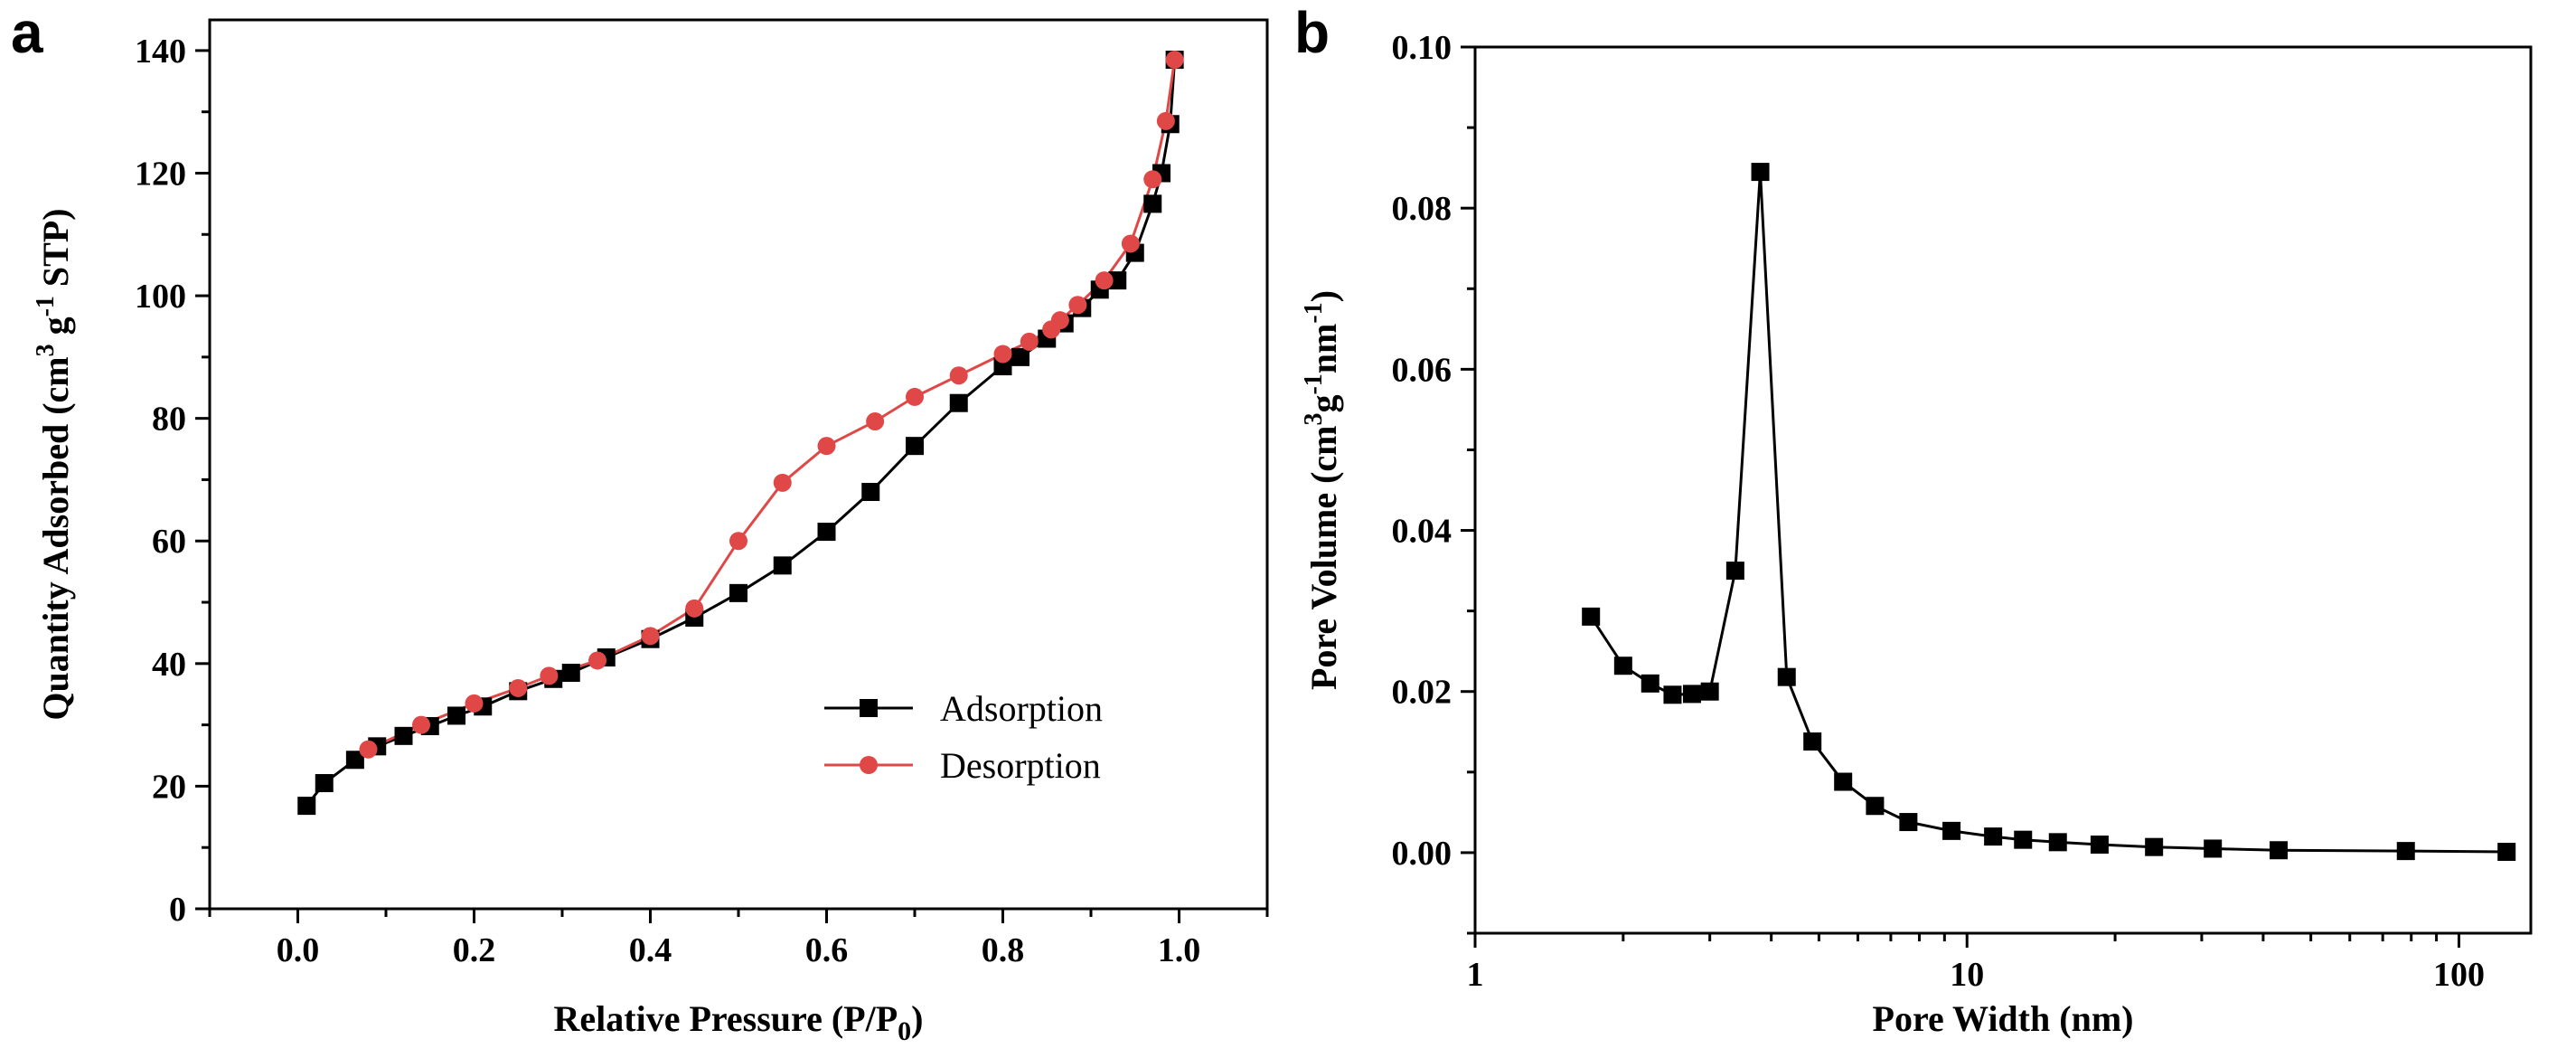 The image size is (2576, 1058). Describe the element at coordinates (650, 950) in the screenshot. I see `x-tick-label: 0.4` at that location.